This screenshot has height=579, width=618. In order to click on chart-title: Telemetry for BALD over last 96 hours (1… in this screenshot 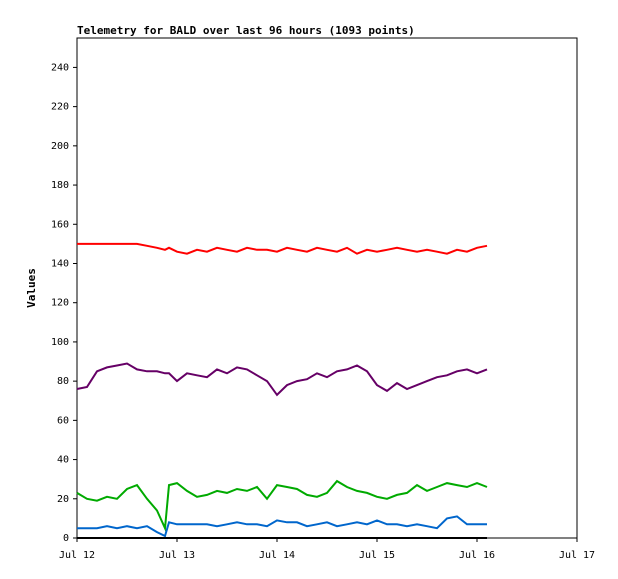, I will do `click(246, 30)`.